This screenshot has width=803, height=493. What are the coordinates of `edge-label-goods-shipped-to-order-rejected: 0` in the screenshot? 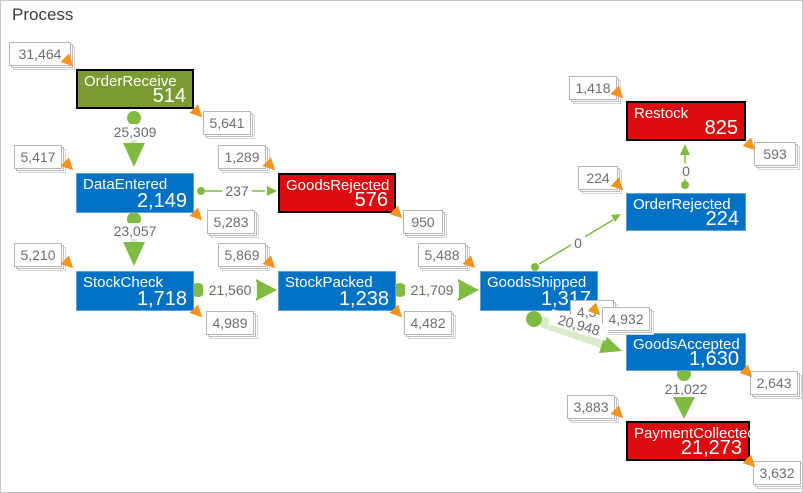 It's located at (578, 243).